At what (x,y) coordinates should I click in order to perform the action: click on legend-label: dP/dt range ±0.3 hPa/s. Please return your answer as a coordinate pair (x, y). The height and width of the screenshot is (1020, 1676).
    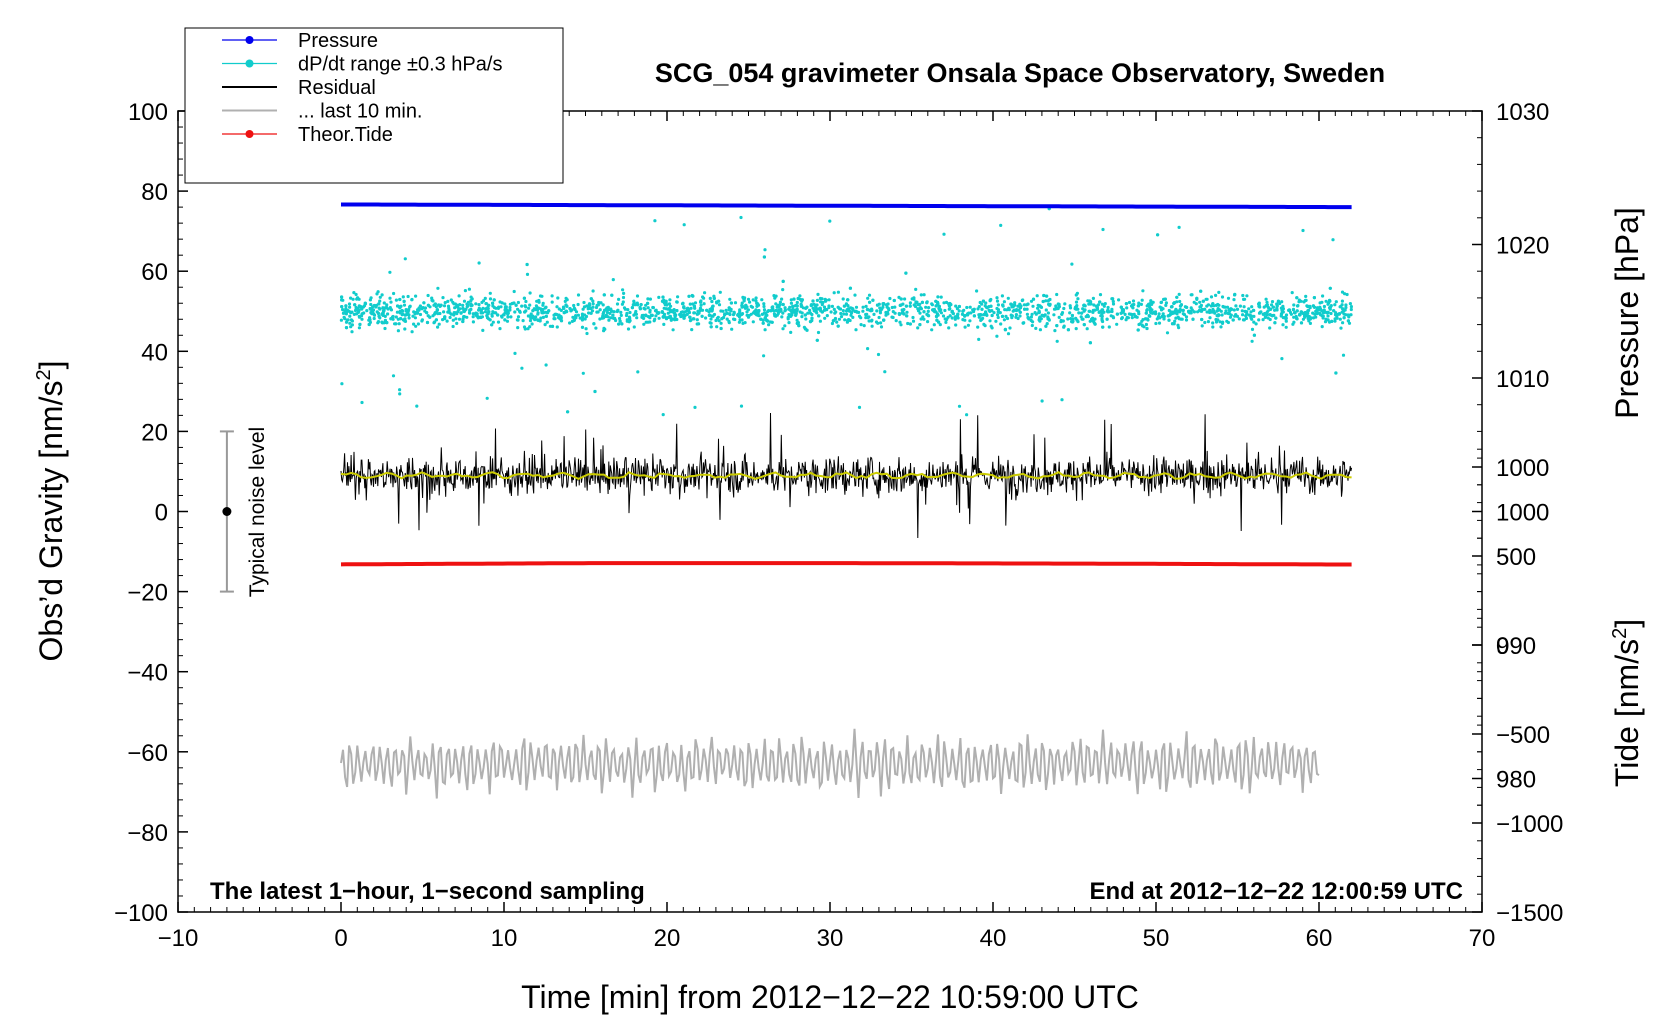
    Looking at the image, I should click on (400, 65).